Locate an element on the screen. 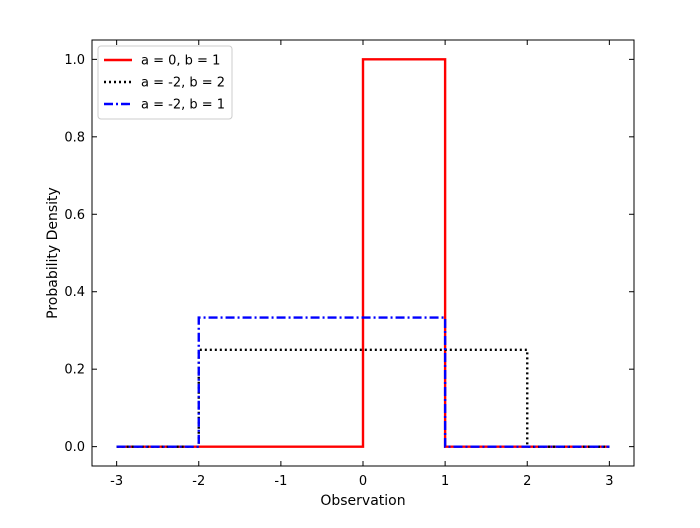 The image size is (700, 528). x-tick-label: 0 is located at coordinates (363, 481).